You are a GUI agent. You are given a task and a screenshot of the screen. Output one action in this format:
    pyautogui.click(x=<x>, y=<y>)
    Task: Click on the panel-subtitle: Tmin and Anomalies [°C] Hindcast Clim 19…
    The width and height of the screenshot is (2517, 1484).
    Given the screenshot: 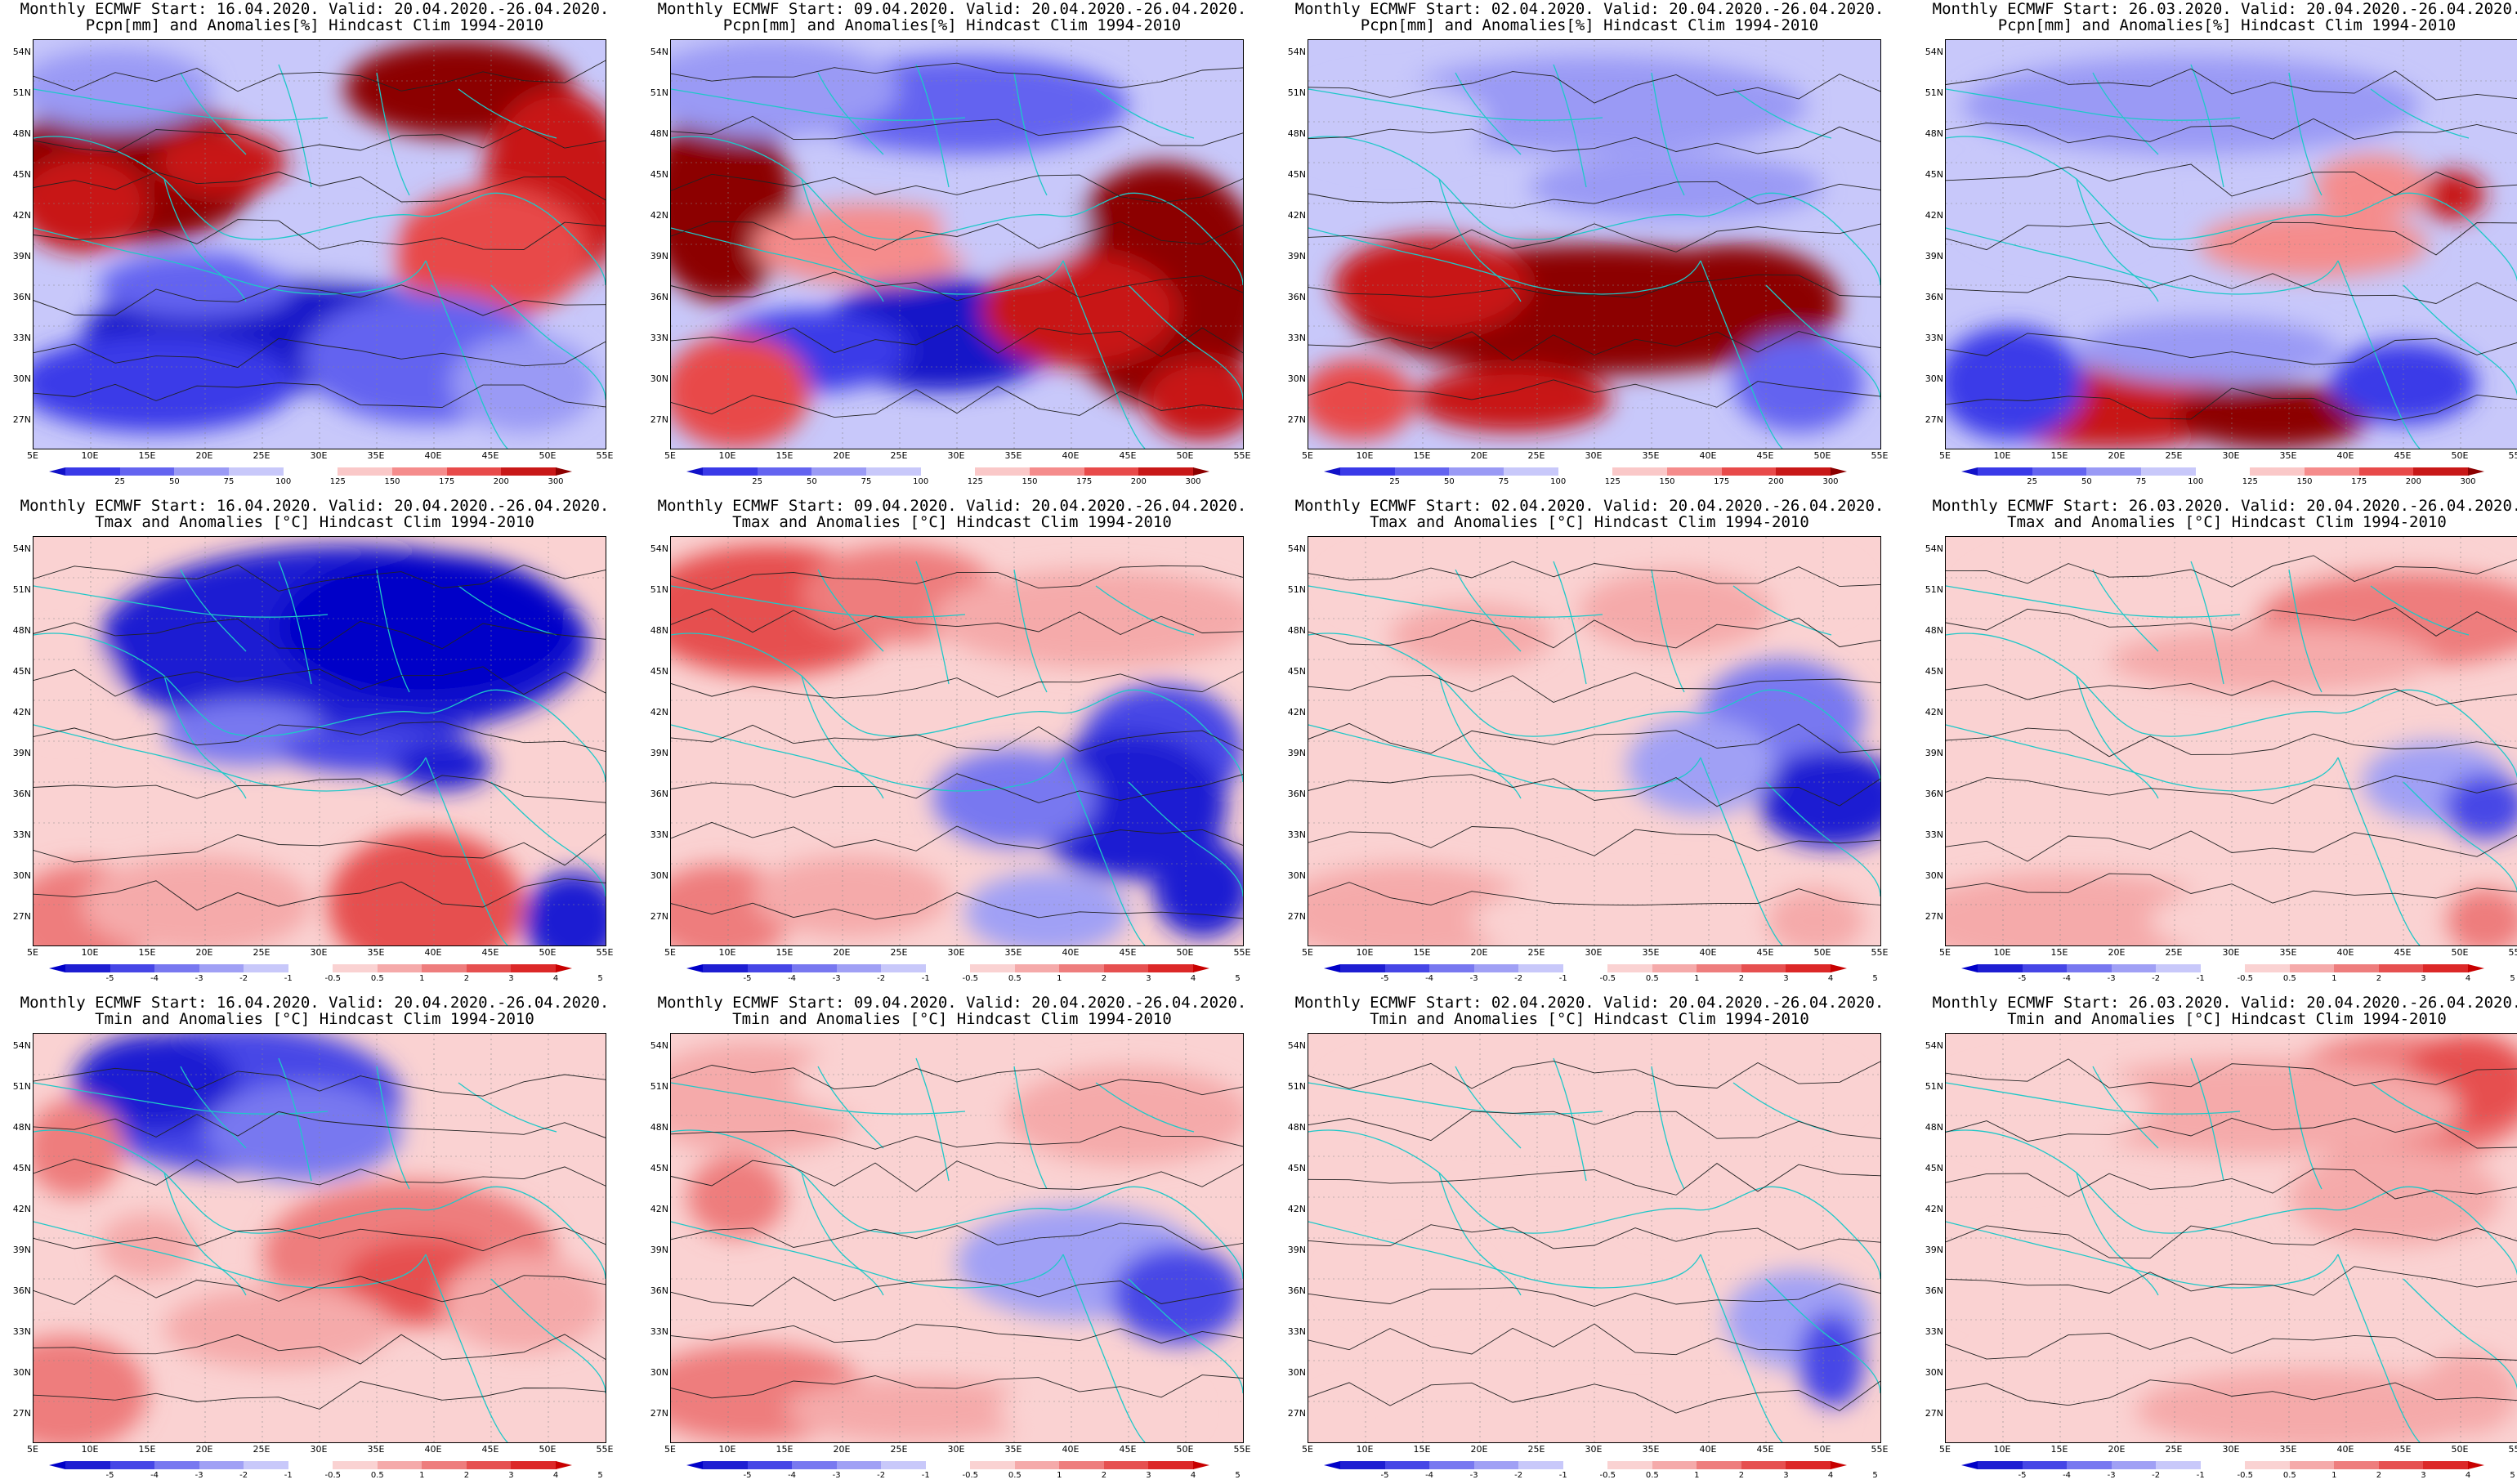 What is the action you would take?
    pyautogui.click(x=1589, y=1019)
    